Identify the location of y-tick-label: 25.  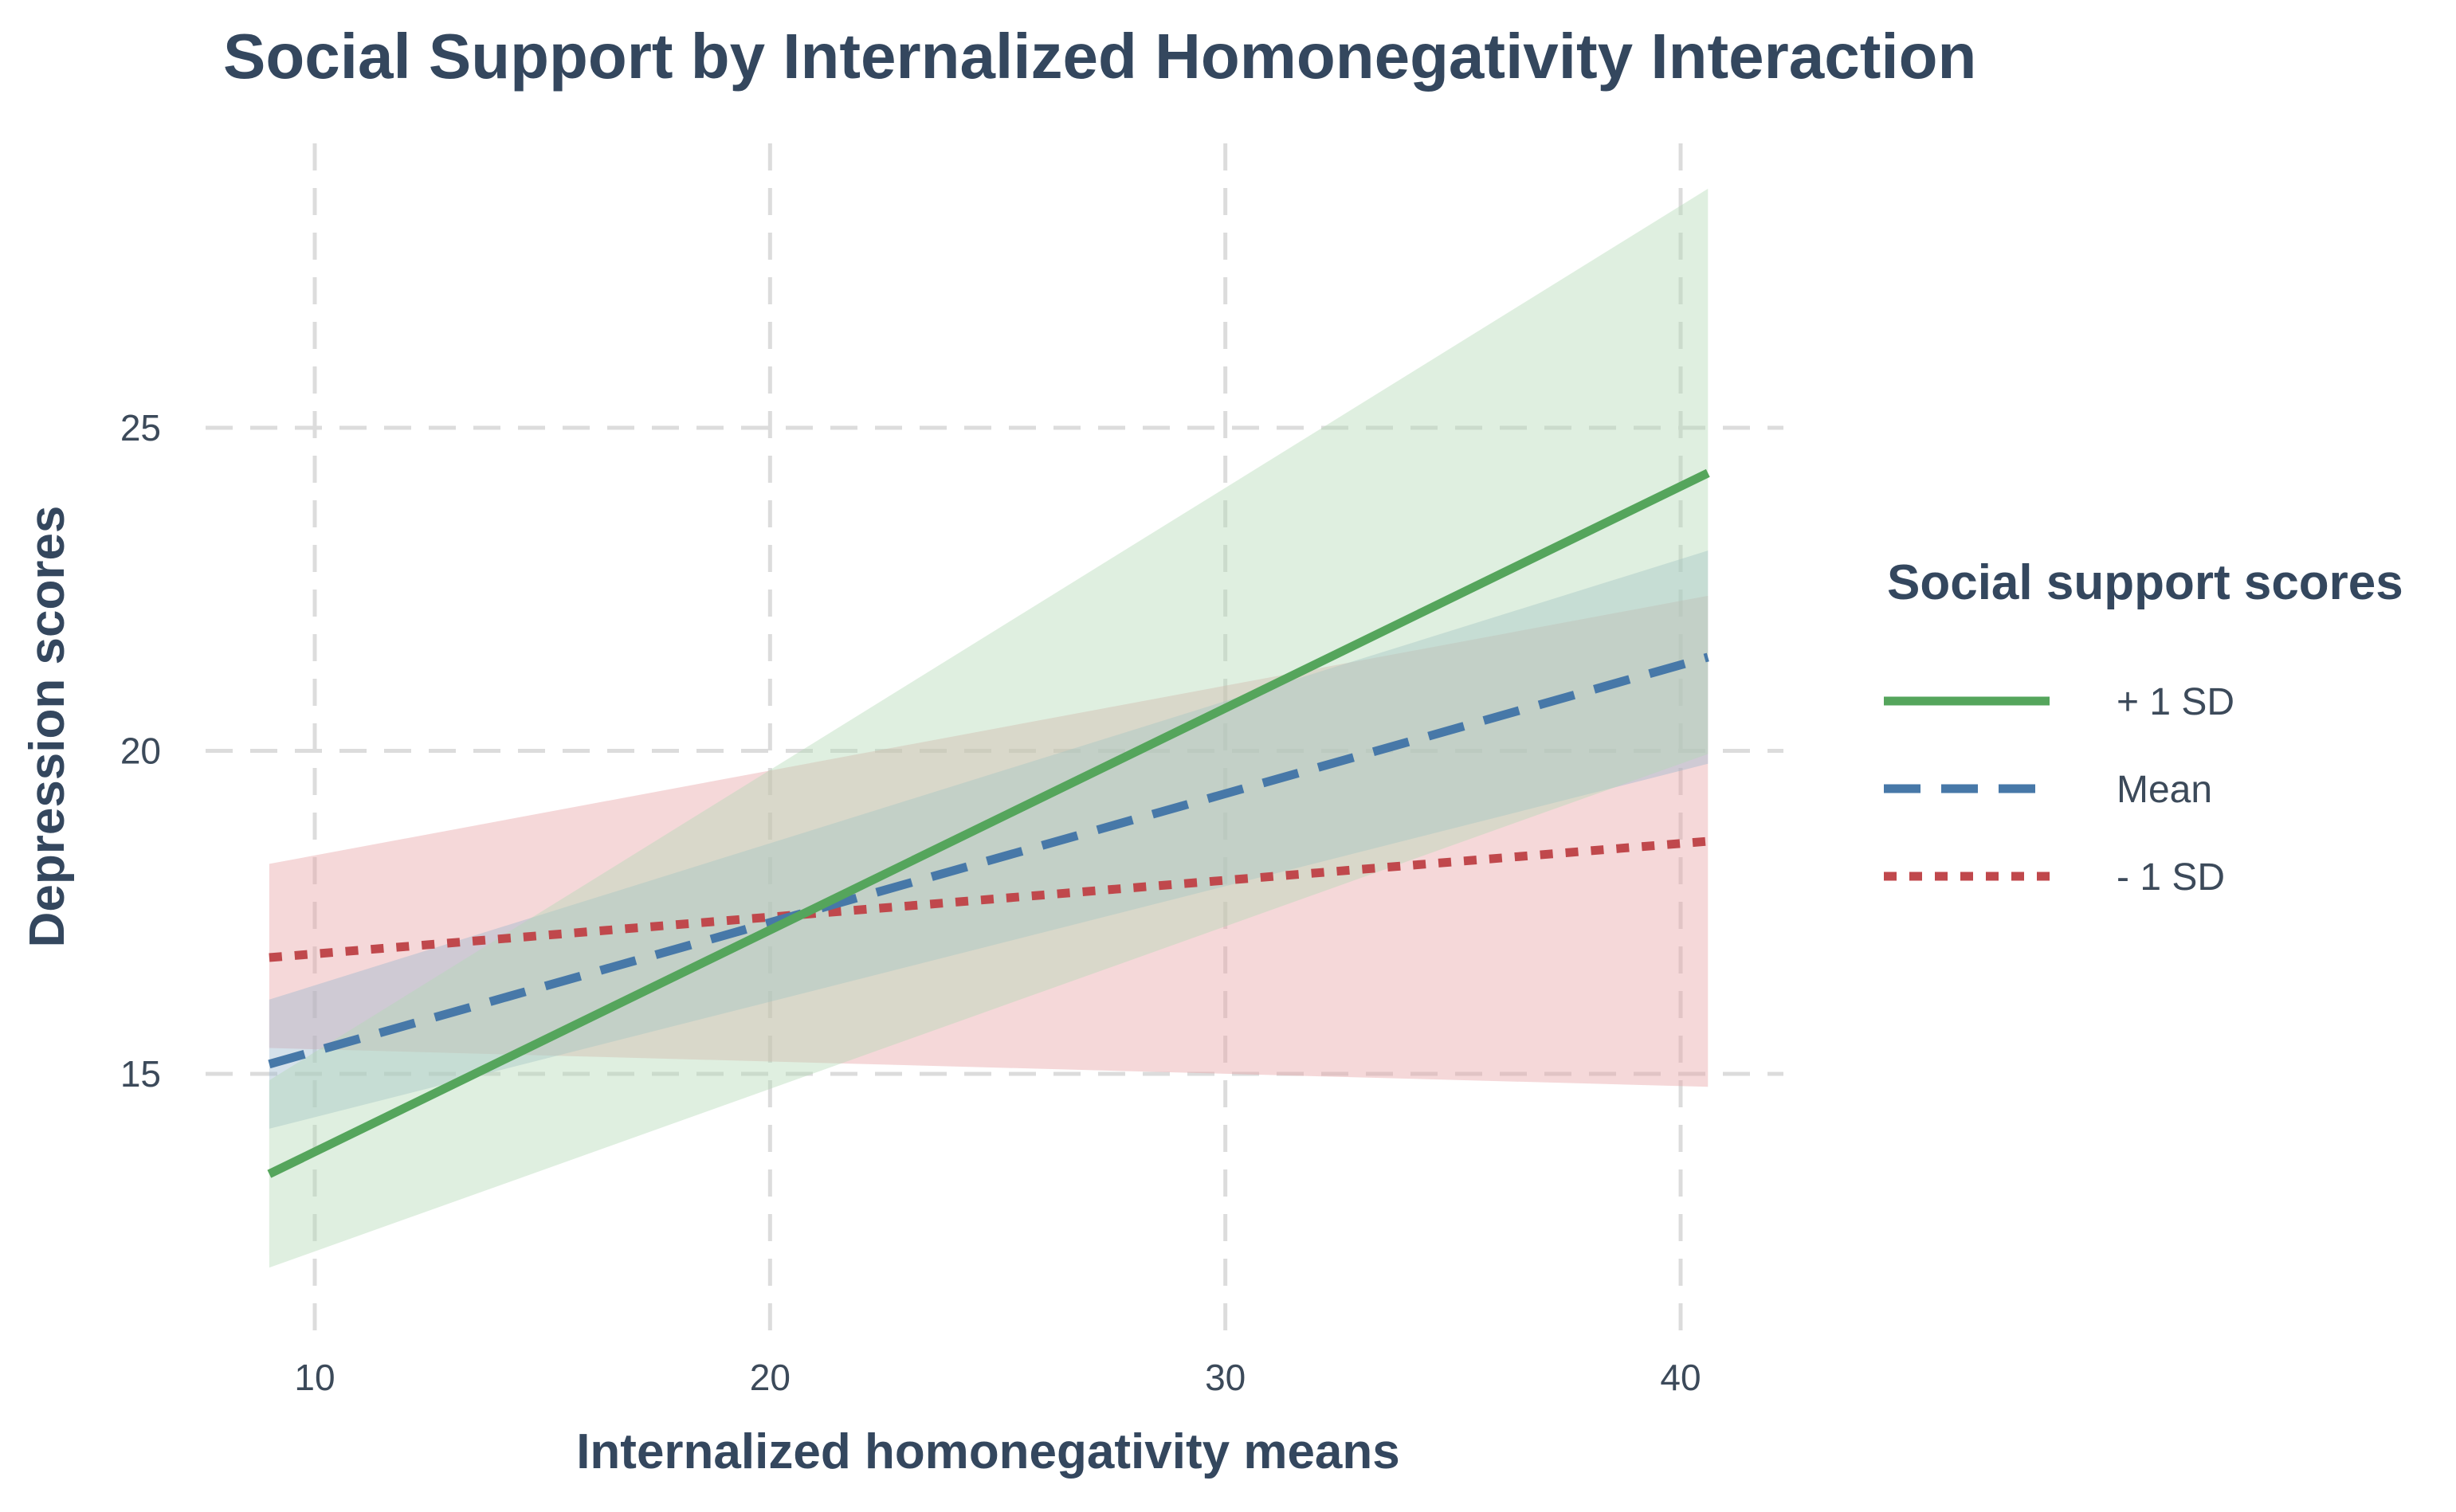
(140, 428).